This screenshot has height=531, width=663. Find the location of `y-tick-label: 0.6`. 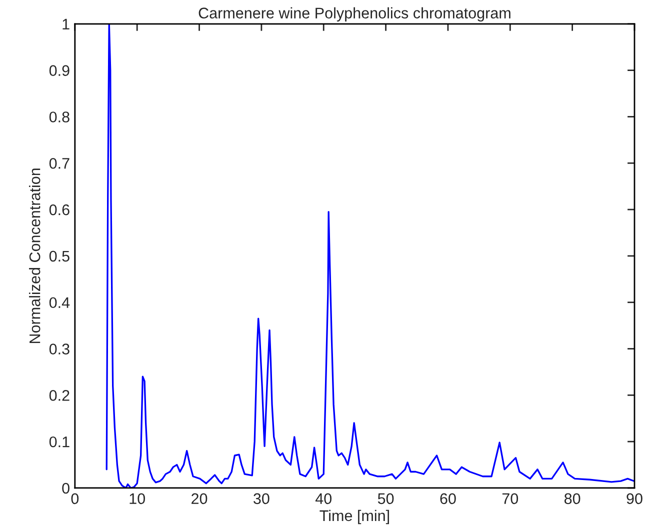

y-tick-label: 0.6 is located at coordinates (59, 210).